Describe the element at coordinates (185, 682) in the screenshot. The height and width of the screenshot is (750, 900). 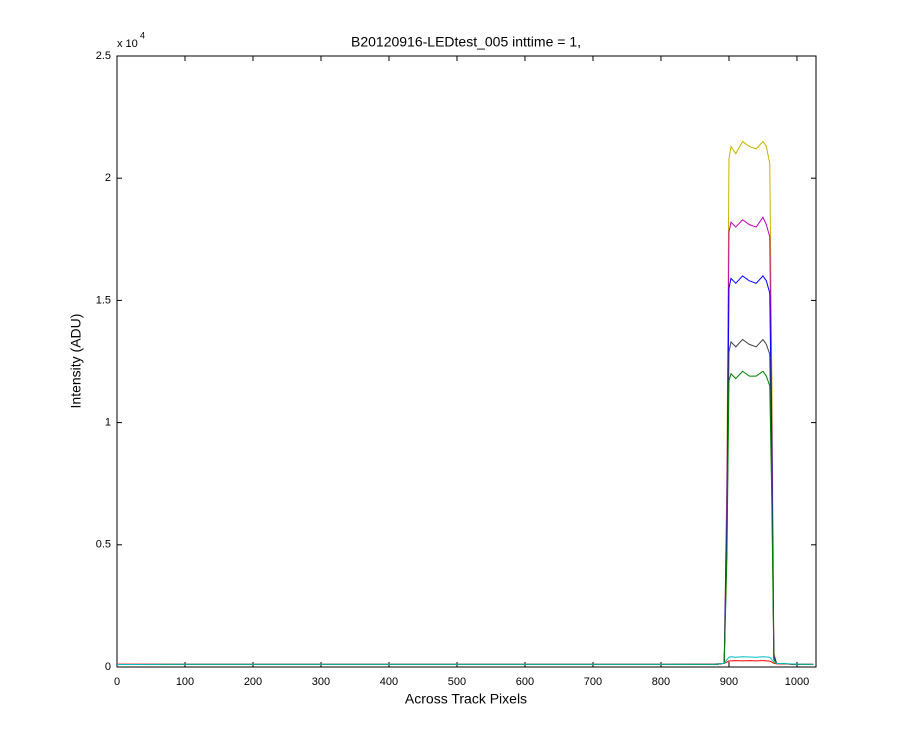
I see `x-tick-label: 100` at that location.